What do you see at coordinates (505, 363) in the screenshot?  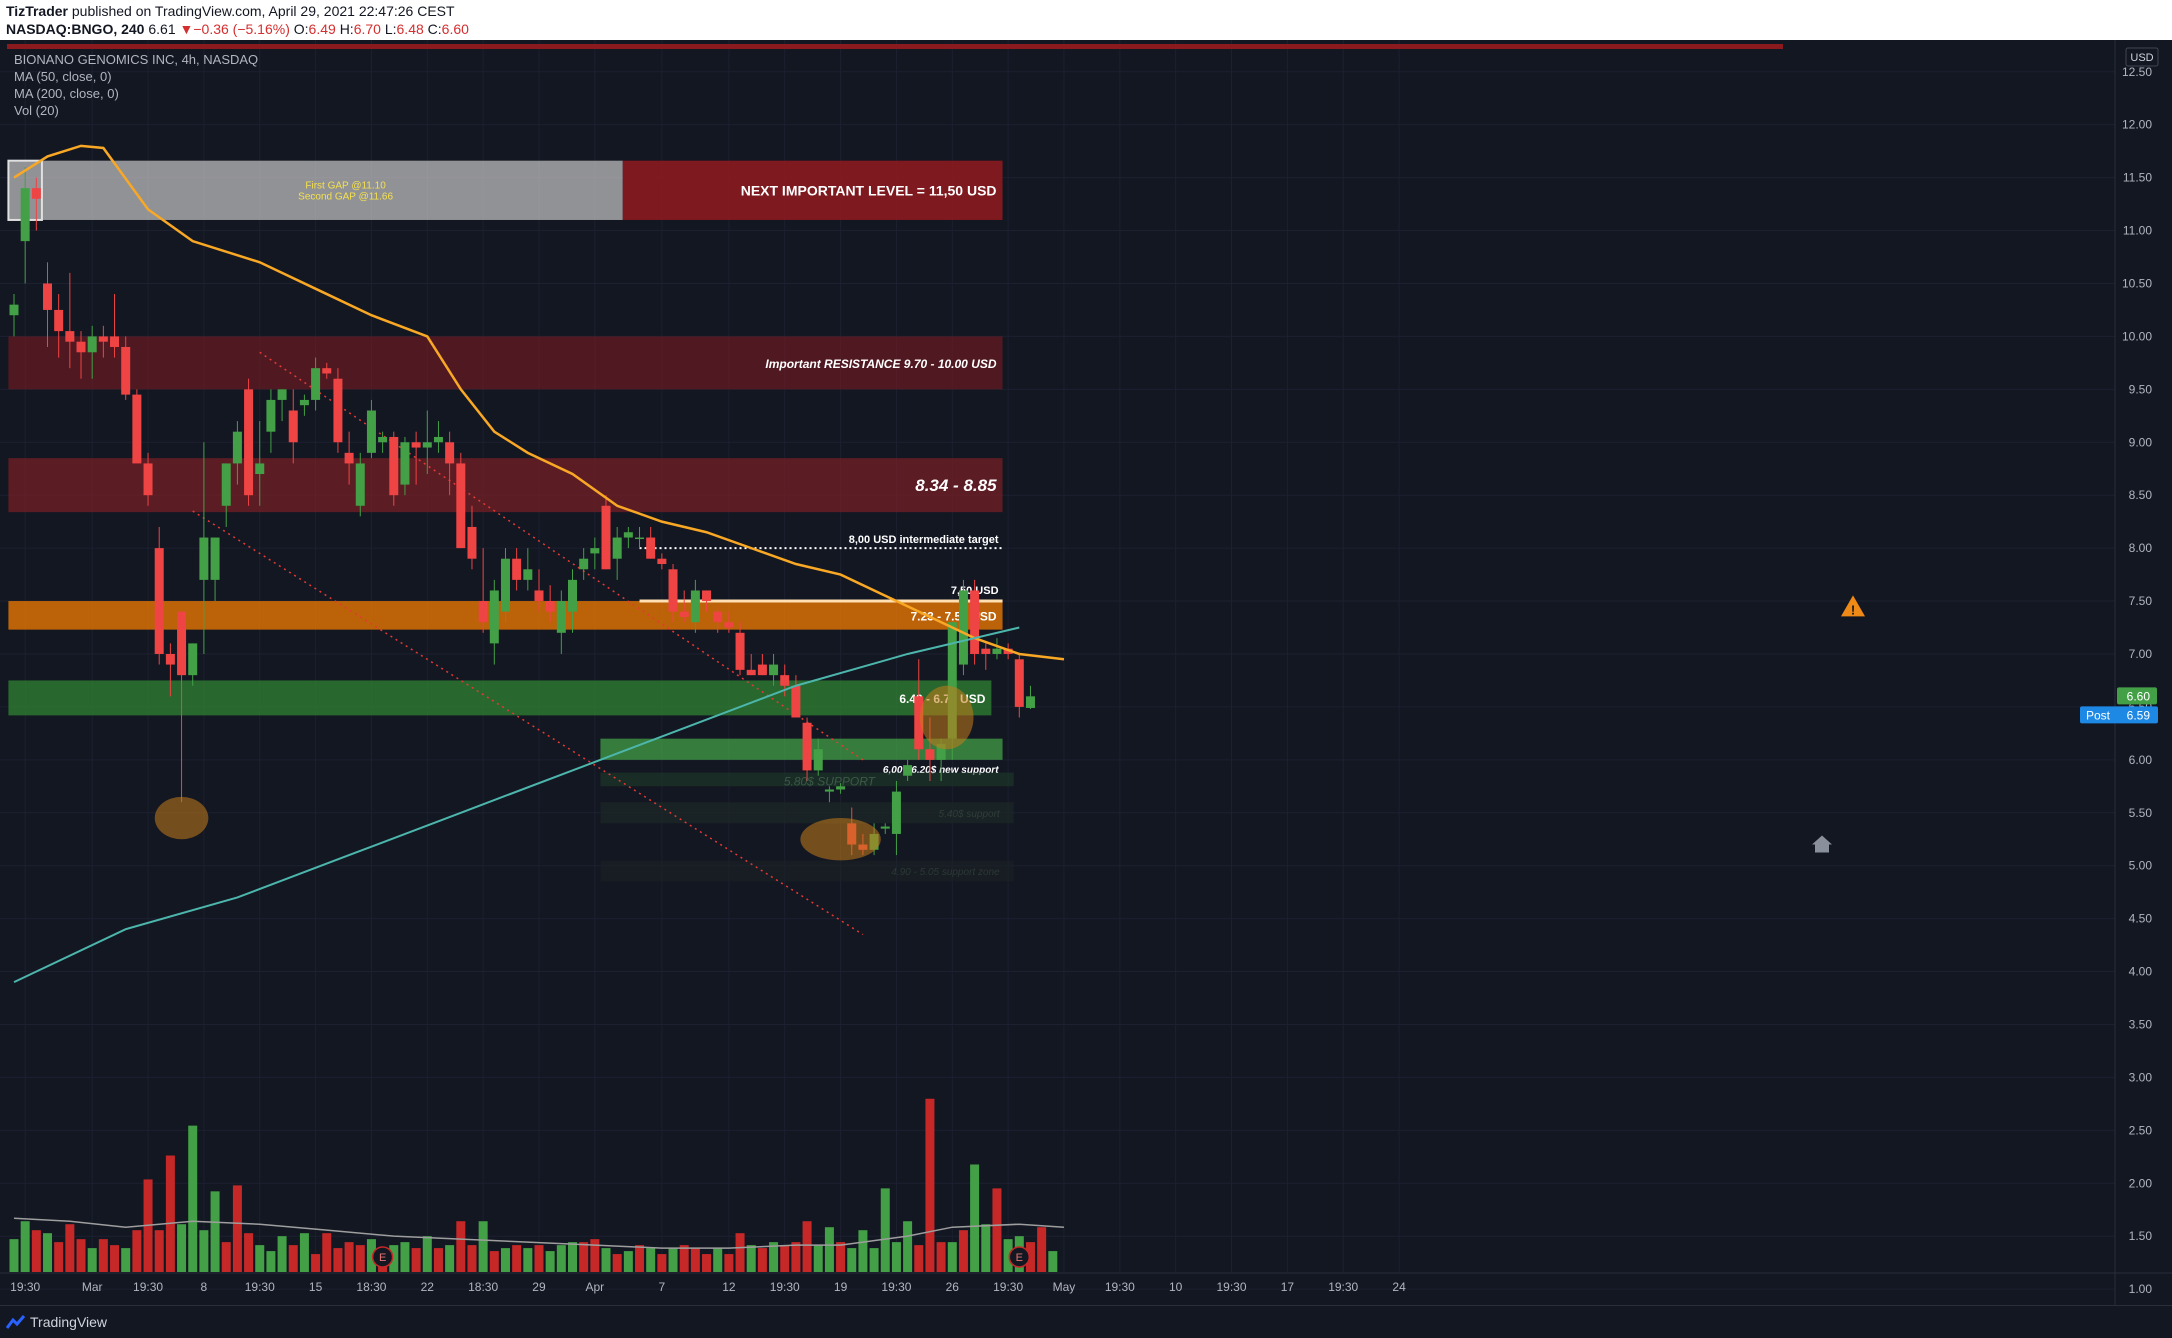 I see `zone-resistance` at bounding box center [505, 363].